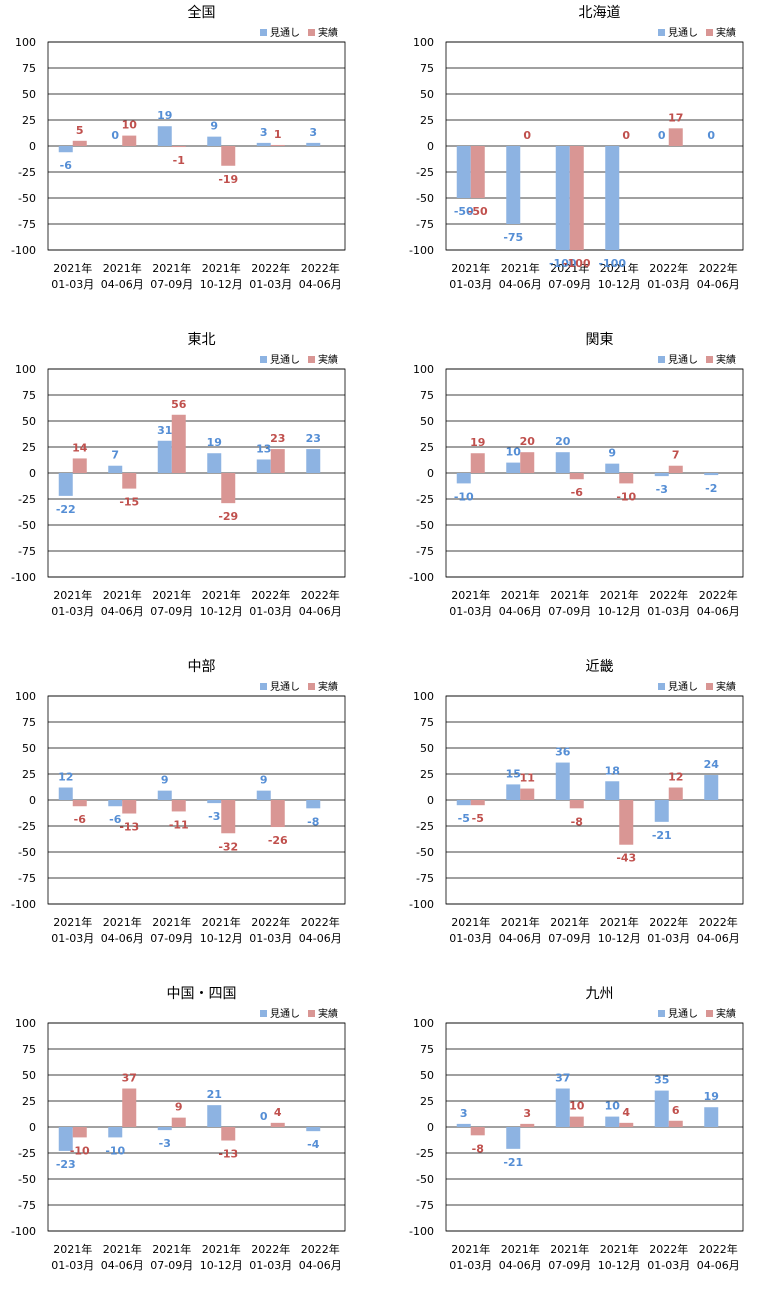 This screenshot has width=761, height=1301. I want to click on chart-title: 関東, so click(600, 340).